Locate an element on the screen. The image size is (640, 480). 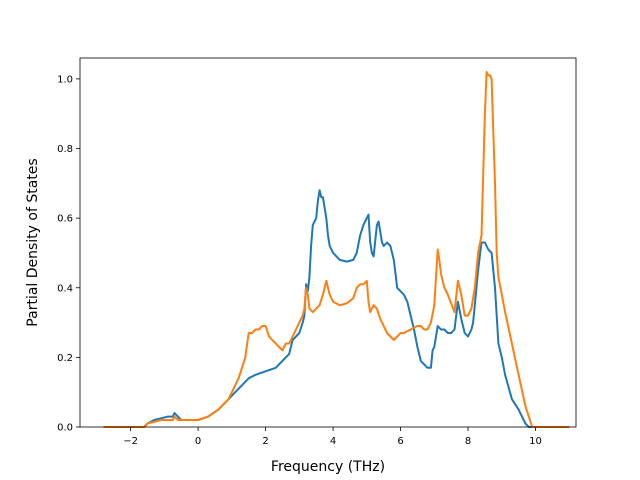
y-tick-label: 0.0 is located at coordinates (65, 428).